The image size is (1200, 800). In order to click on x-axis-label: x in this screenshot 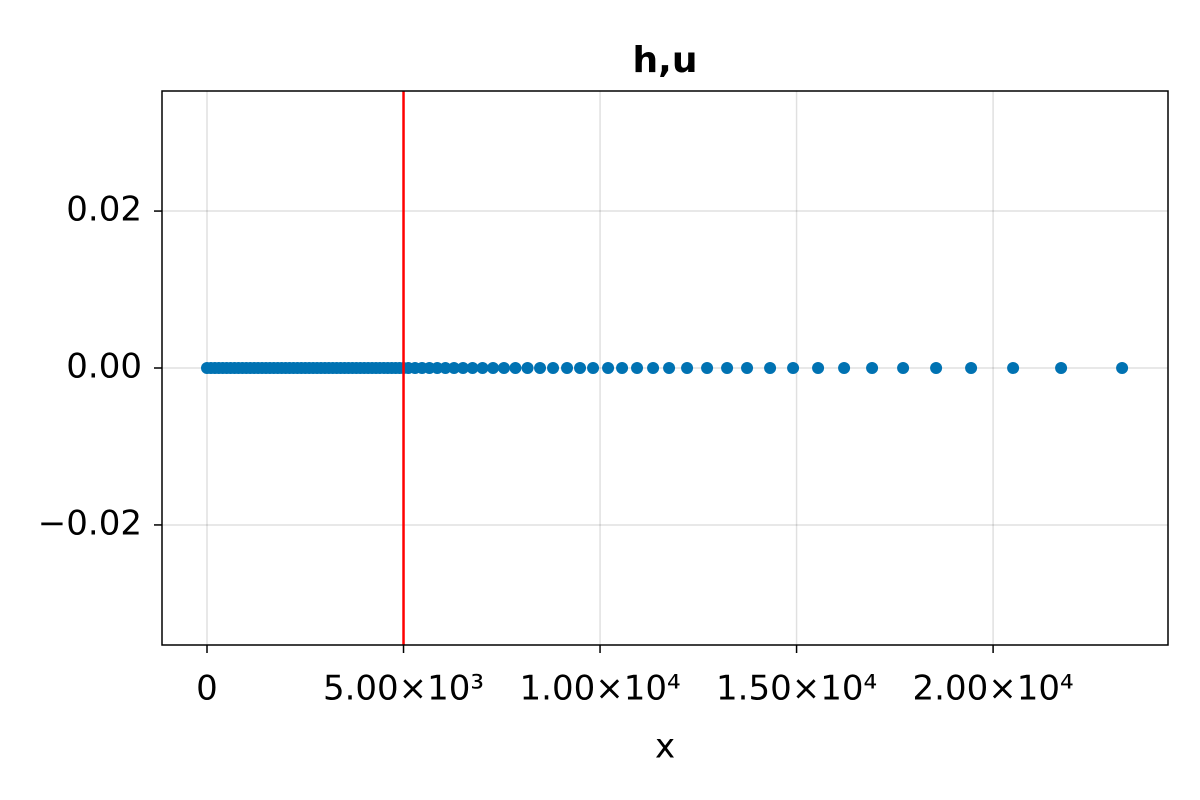, I will do `click(665, 747)`.